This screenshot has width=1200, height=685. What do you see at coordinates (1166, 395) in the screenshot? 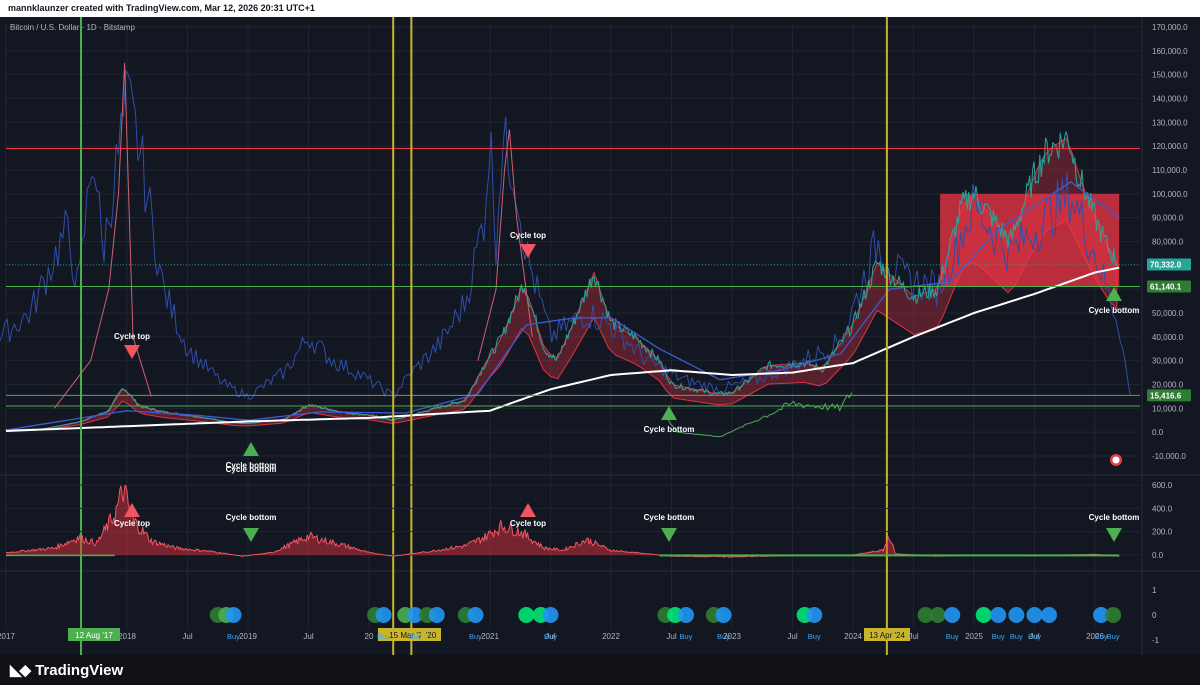
I see `price-label: 15,416.6` at bounding box center [1166, 395].